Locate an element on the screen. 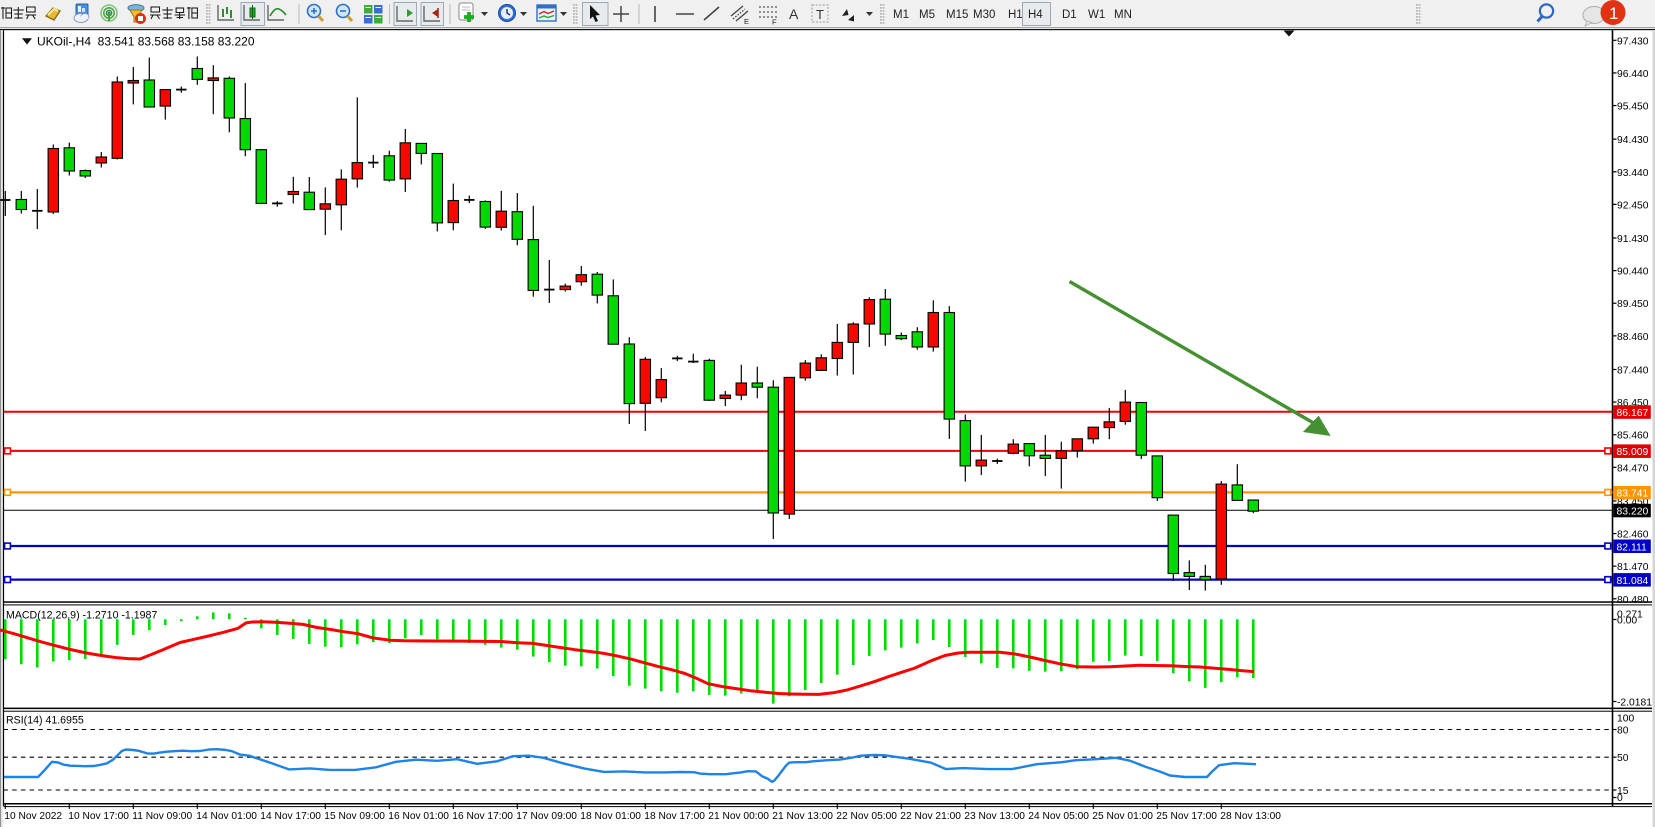  svg-text: 10 Nov 2022 is located at coordinates (33, 816).